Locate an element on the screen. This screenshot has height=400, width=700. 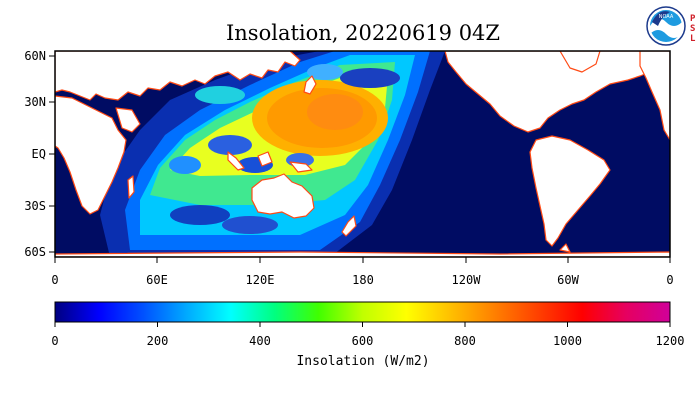
lon-label-60w: 60W is located at coordinates (568, 280).